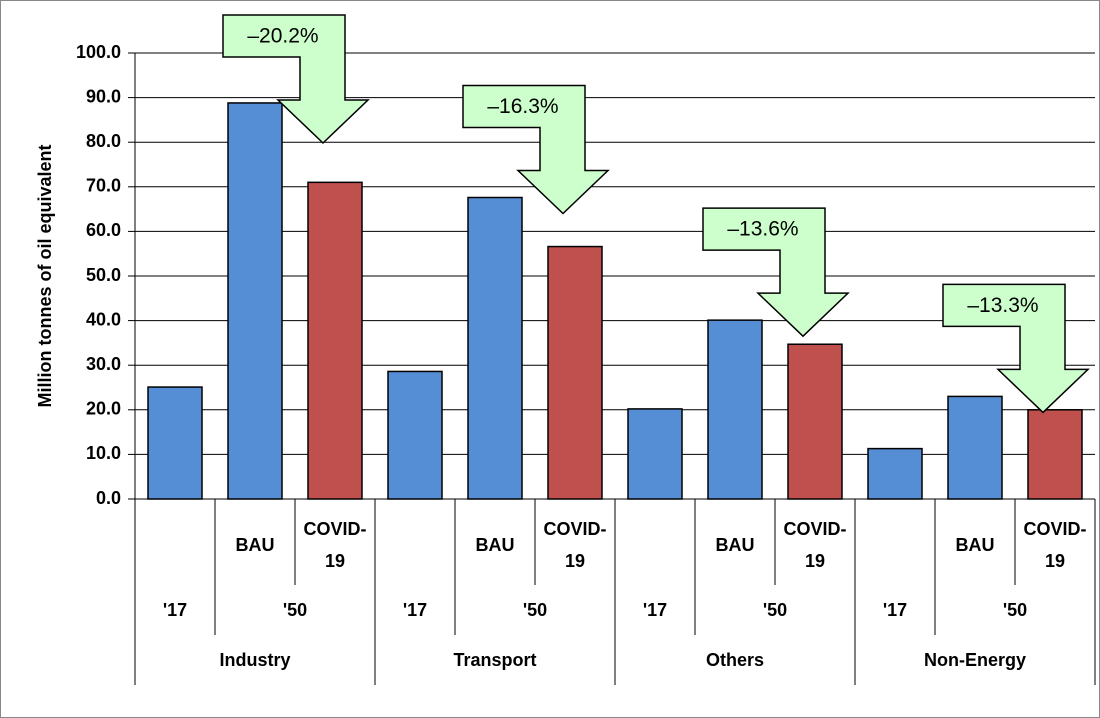 This screenshot has width=1100, height=718. I want to click on y-tick-label: 20.0, so click(103, 409).